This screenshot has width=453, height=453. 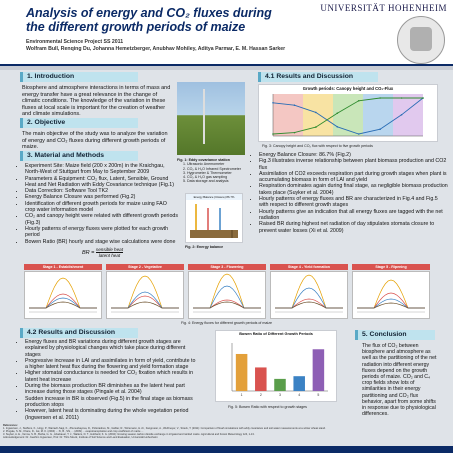 I want to click on bowen-tick-label: 2, so click(x=261, y=395).